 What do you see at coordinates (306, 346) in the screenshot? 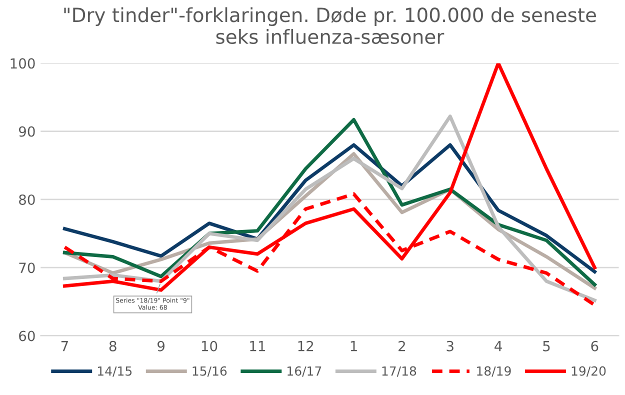
I see `x-tick-label: 12` at bounding box center [306, 346].